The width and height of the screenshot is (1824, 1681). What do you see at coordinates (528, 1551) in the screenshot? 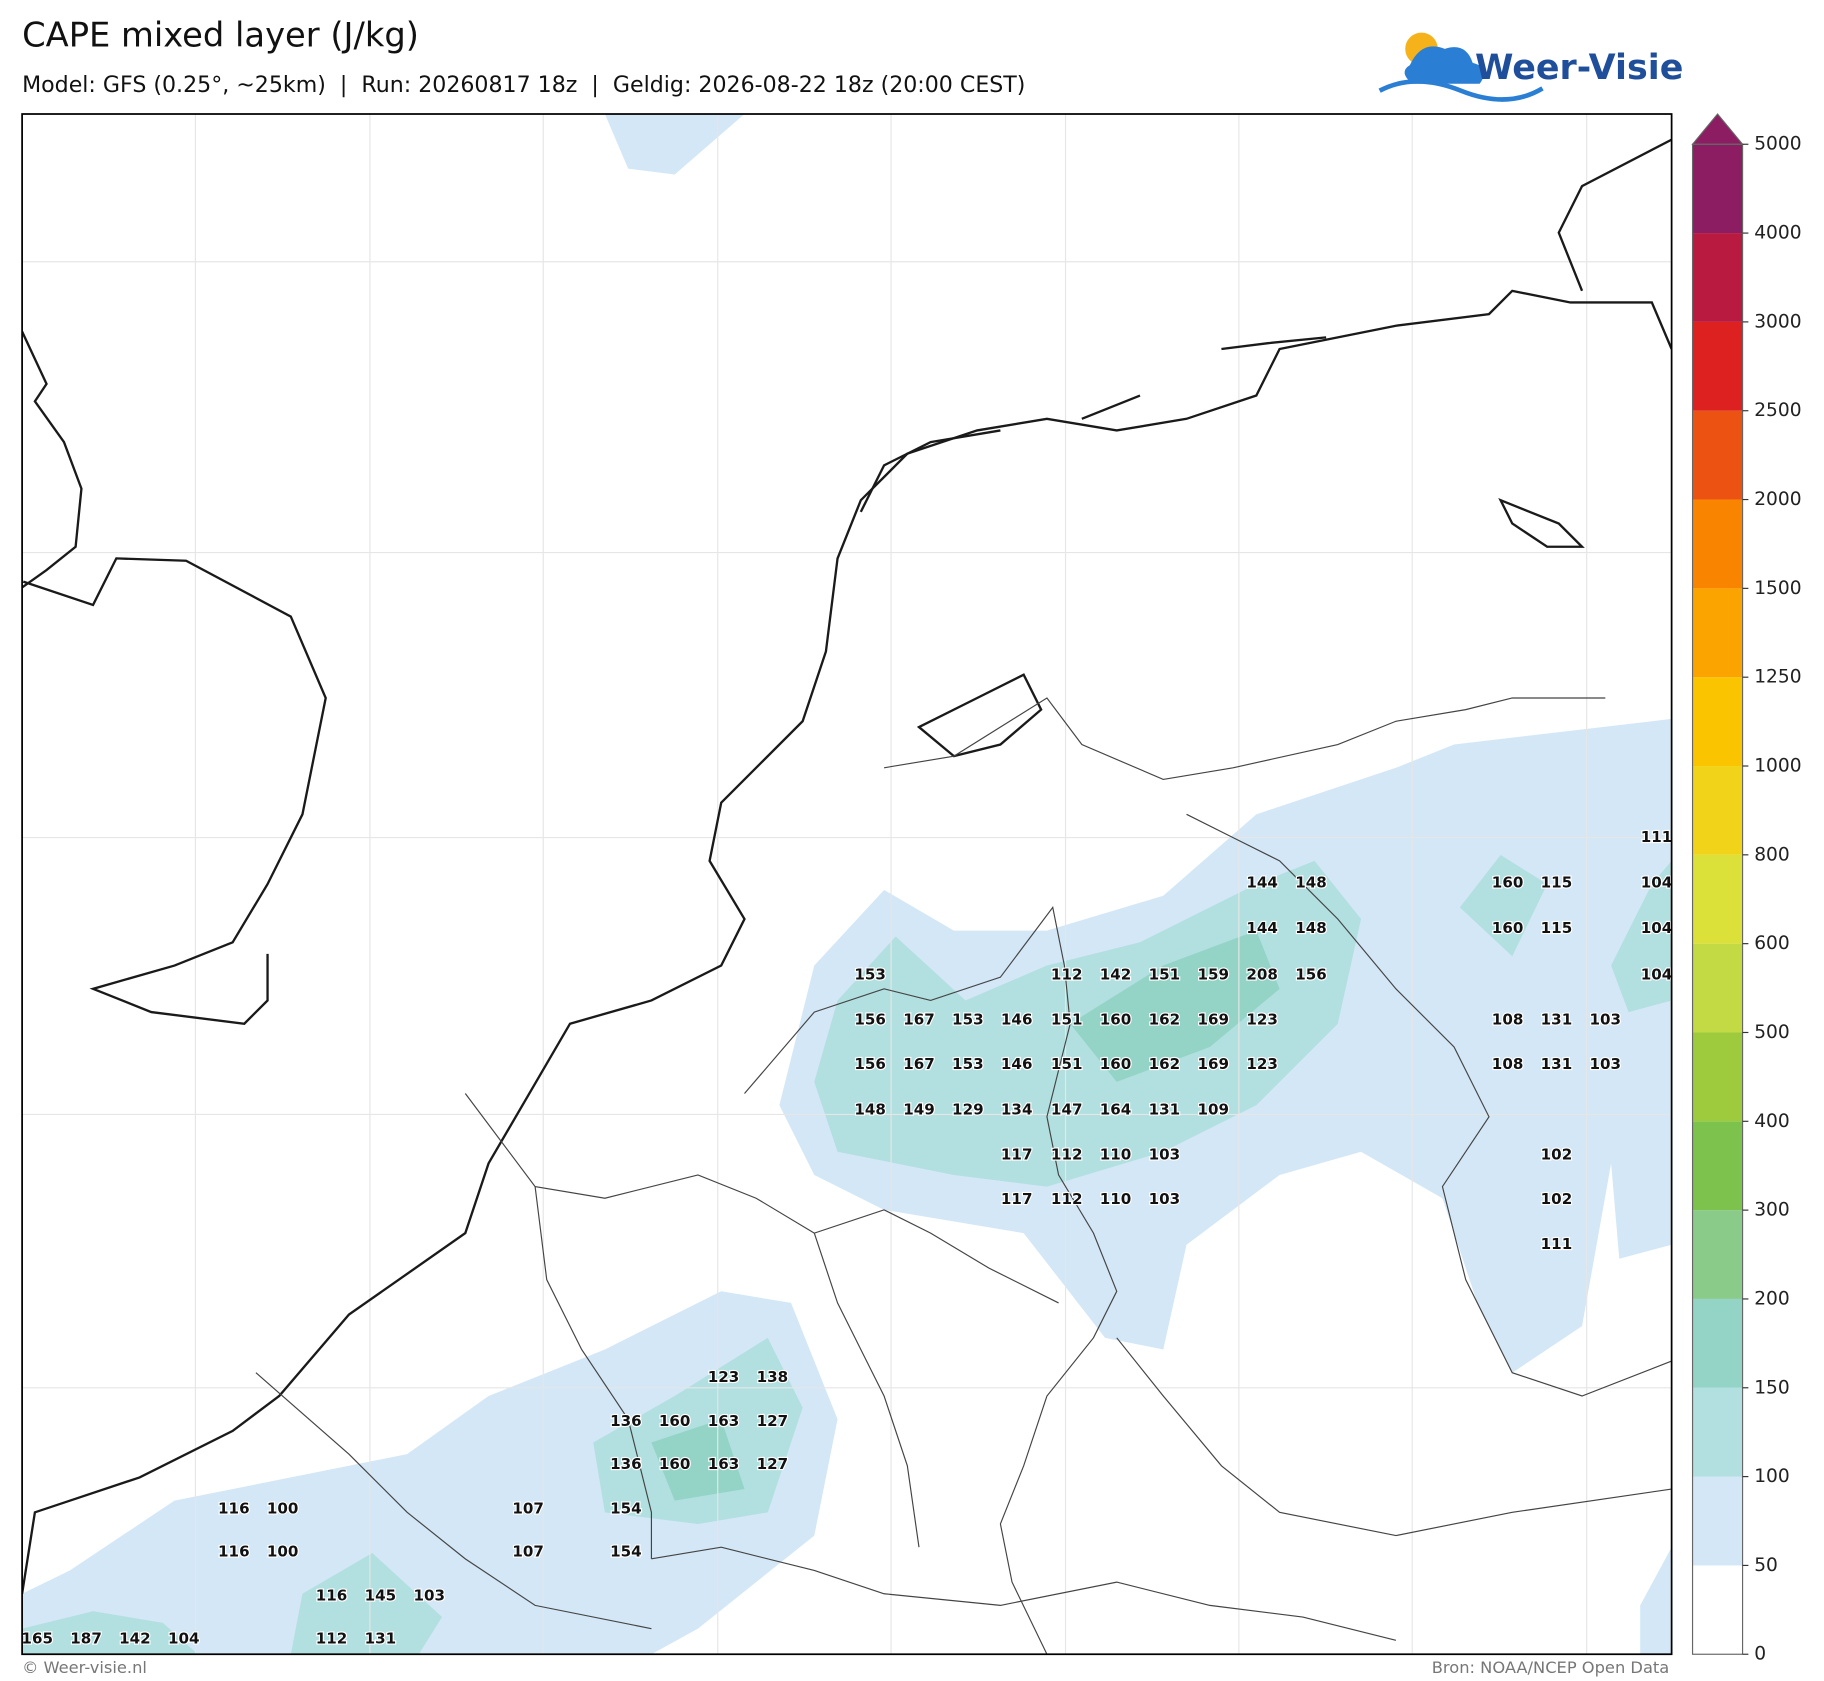
I see `cape-value: 107` at bounding box center [528, 1551].